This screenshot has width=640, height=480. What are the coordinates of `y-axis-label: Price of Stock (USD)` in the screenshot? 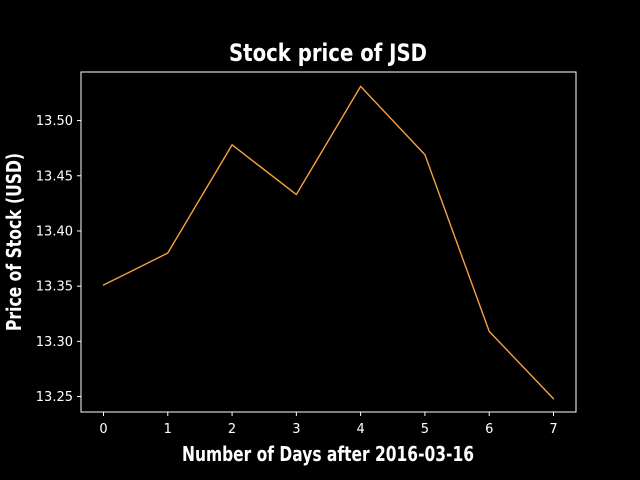 It's located at (14, 242).